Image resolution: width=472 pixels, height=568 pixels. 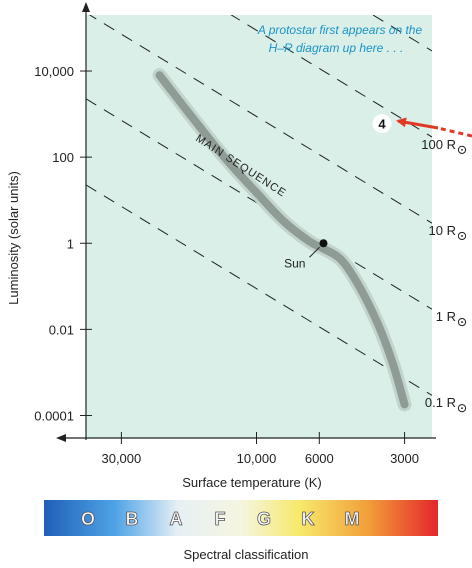 What do you see at coordinates (61, 438) in the screenshot?
I see `x-axis-arrow` at bounding box center [61, 438].